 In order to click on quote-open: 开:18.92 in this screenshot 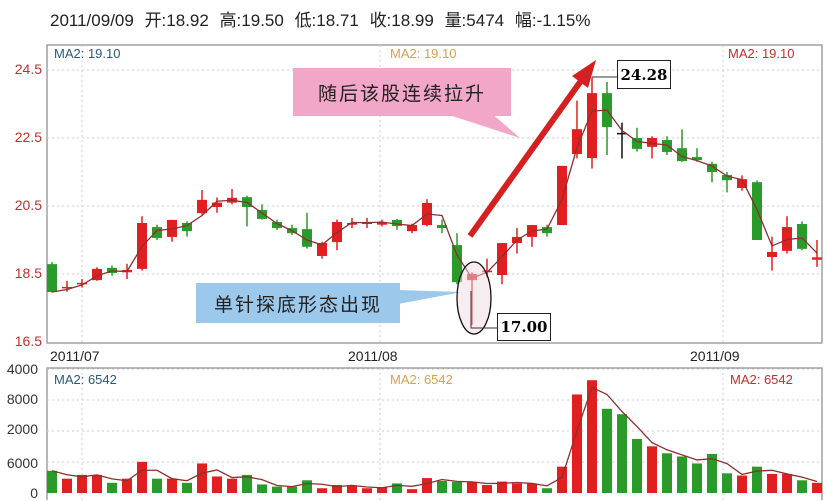, I will do `click(176, 20)`.